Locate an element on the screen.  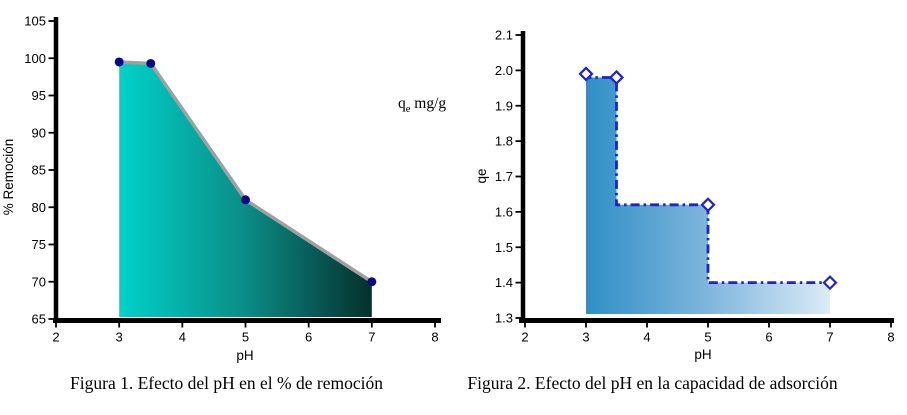
y-tick-label: 1.9 is located at coordinates (504, 105).